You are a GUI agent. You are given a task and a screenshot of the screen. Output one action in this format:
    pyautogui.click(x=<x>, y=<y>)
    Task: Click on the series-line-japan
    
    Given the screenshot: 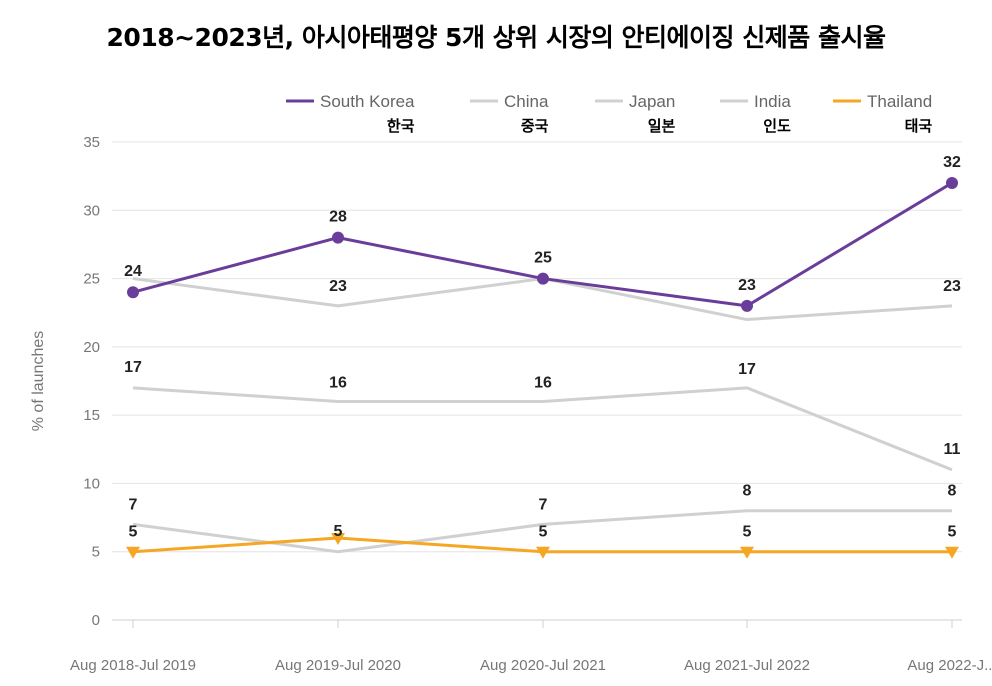 What is the action you would take?
    pyautogui.click(x=542, y=429)
    